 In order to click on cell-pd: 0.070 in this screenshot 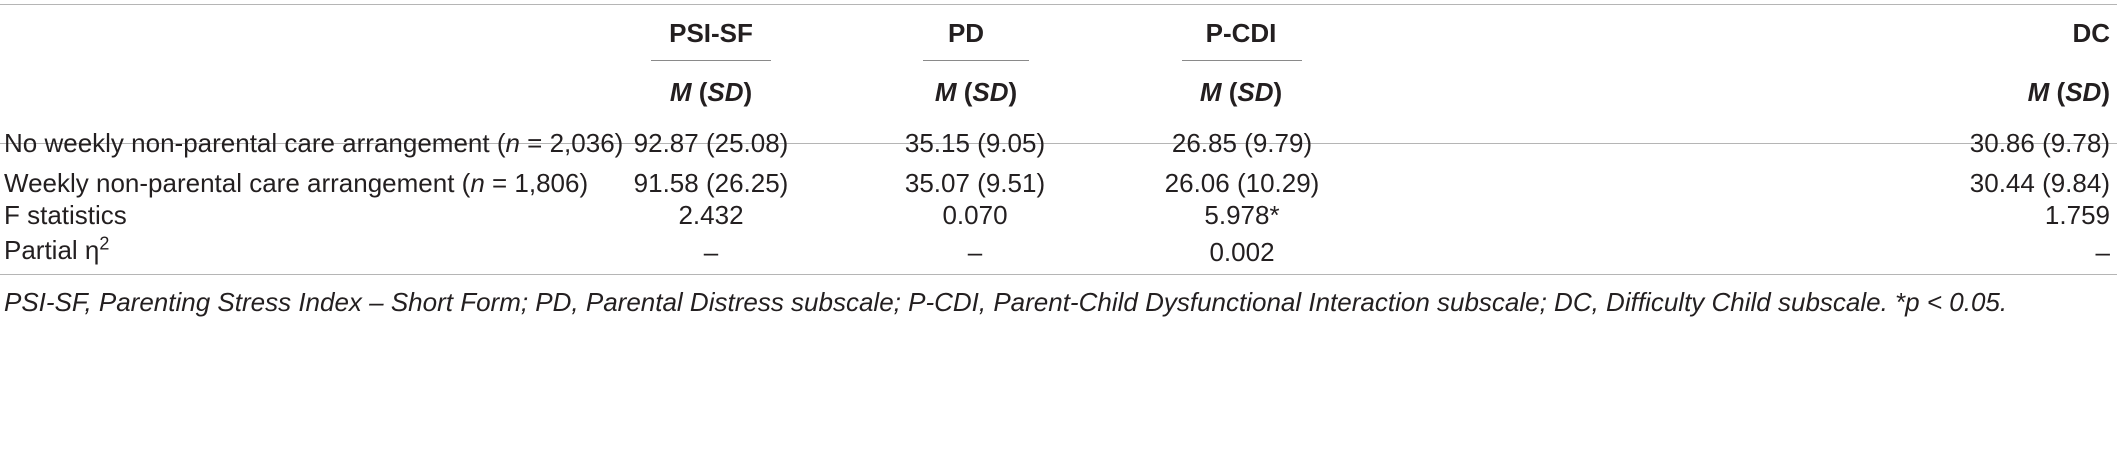, I will do `click(975, 215)`.